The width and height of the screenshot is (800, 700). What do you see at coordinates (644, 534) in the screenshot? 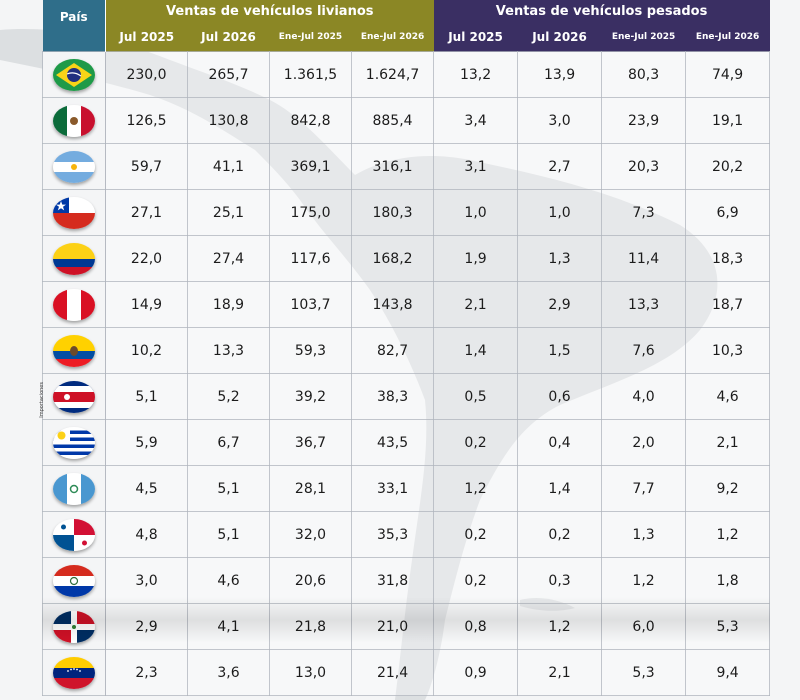
I see `heavy-ene-jul-2025-value: 1,3` at bounding box center [644, 534].